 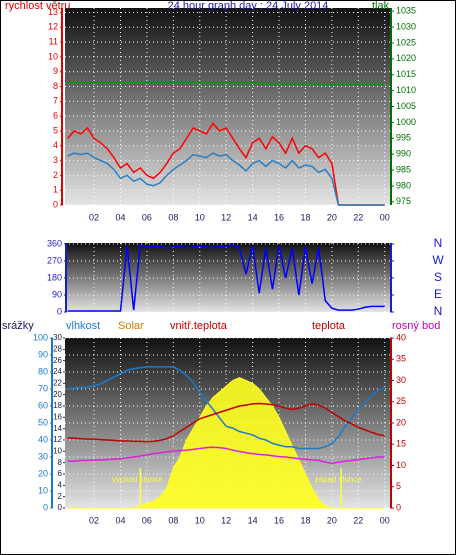 What do you see at coordinates (57, 382) in the screenshot?
I see `y3-tick-label: 22` at bounding box center [57, 382].